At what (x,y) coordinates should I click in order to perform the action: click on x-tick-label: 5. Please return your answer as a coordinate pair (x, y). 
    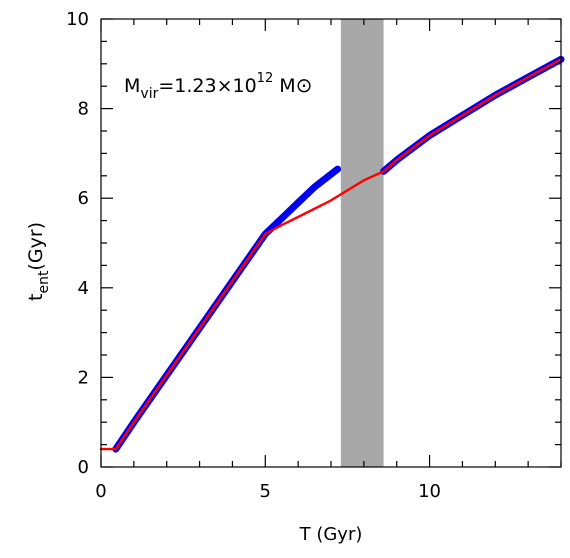
    Looking at the image, I should click on (265, 491).